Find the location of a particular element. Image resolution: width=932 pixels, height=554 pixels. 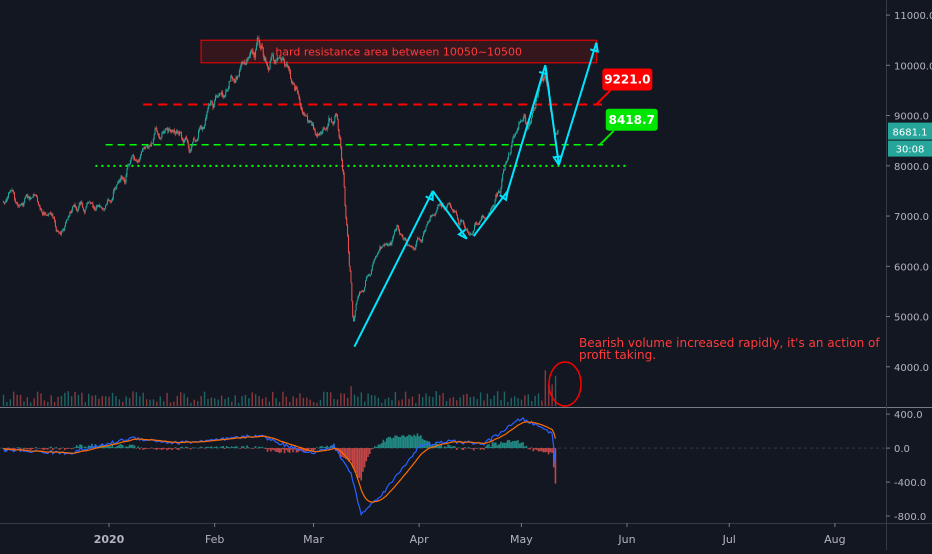

price-tick-label: 6000.0 is located at coordinates (911, 267).